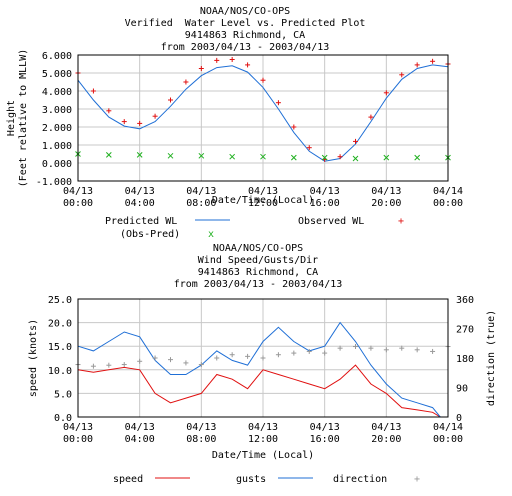 This screenshot has width=512, height=496. I want to click on y-tick-label: 0.0, so click(63, 418).